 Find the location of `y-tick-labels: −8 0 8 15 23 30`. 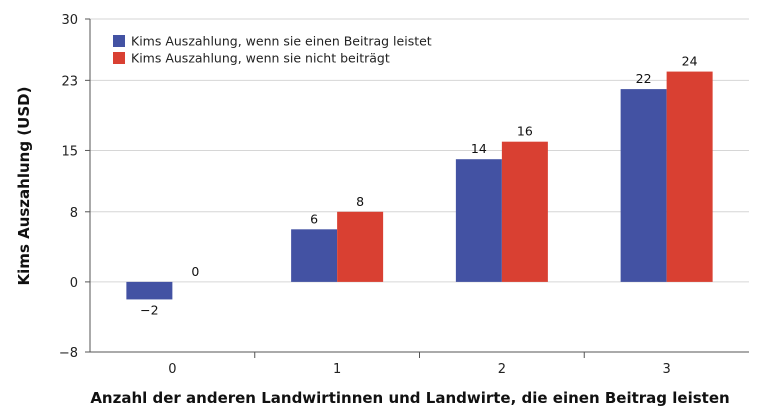

y-tick-labels: −8 0 8 15 23 30 is located at coordinates (68, 187).